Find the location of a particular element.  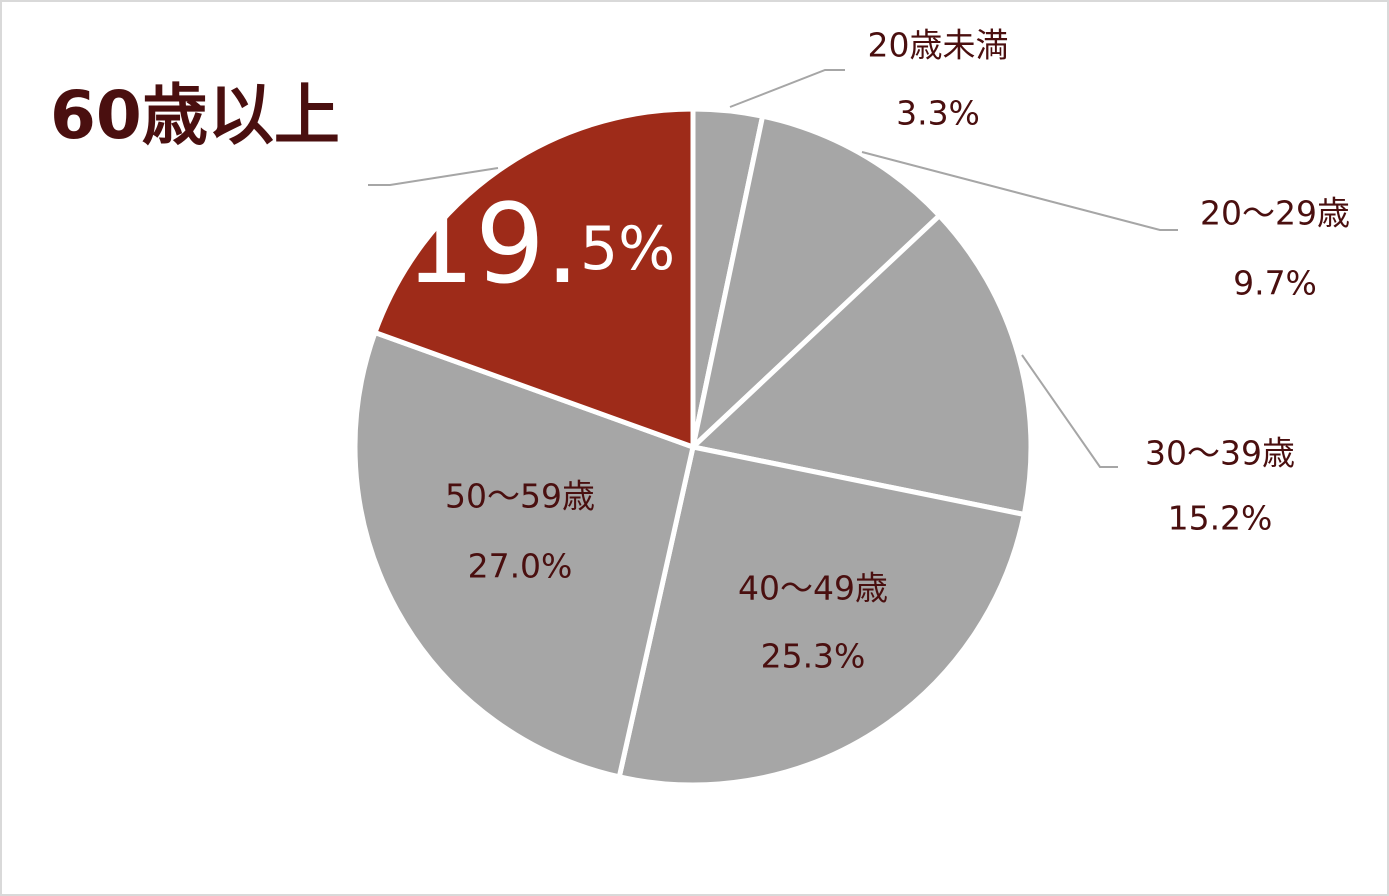

value-label: 15.2% is located at coordinates (1220, 518).